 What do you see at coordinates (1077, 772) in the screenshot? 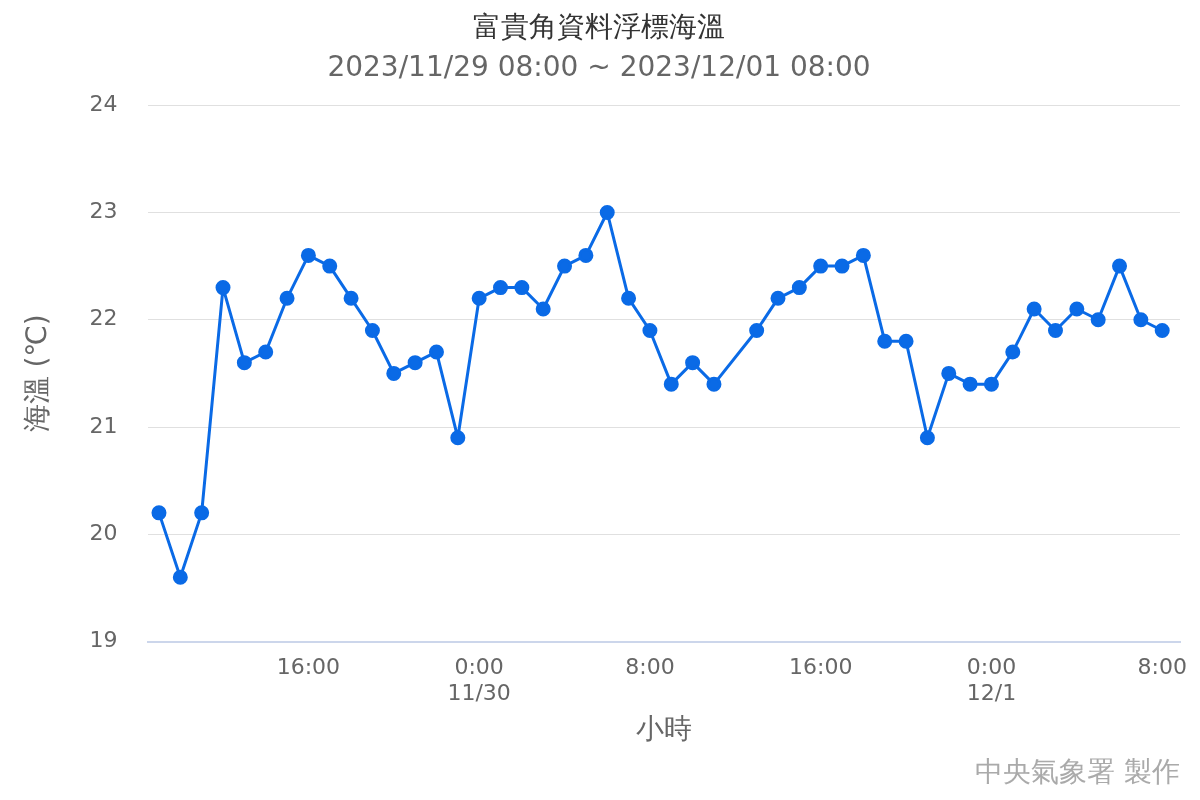
I see `text: 中央氣象署 製作` at bounding box center [1077, 772].